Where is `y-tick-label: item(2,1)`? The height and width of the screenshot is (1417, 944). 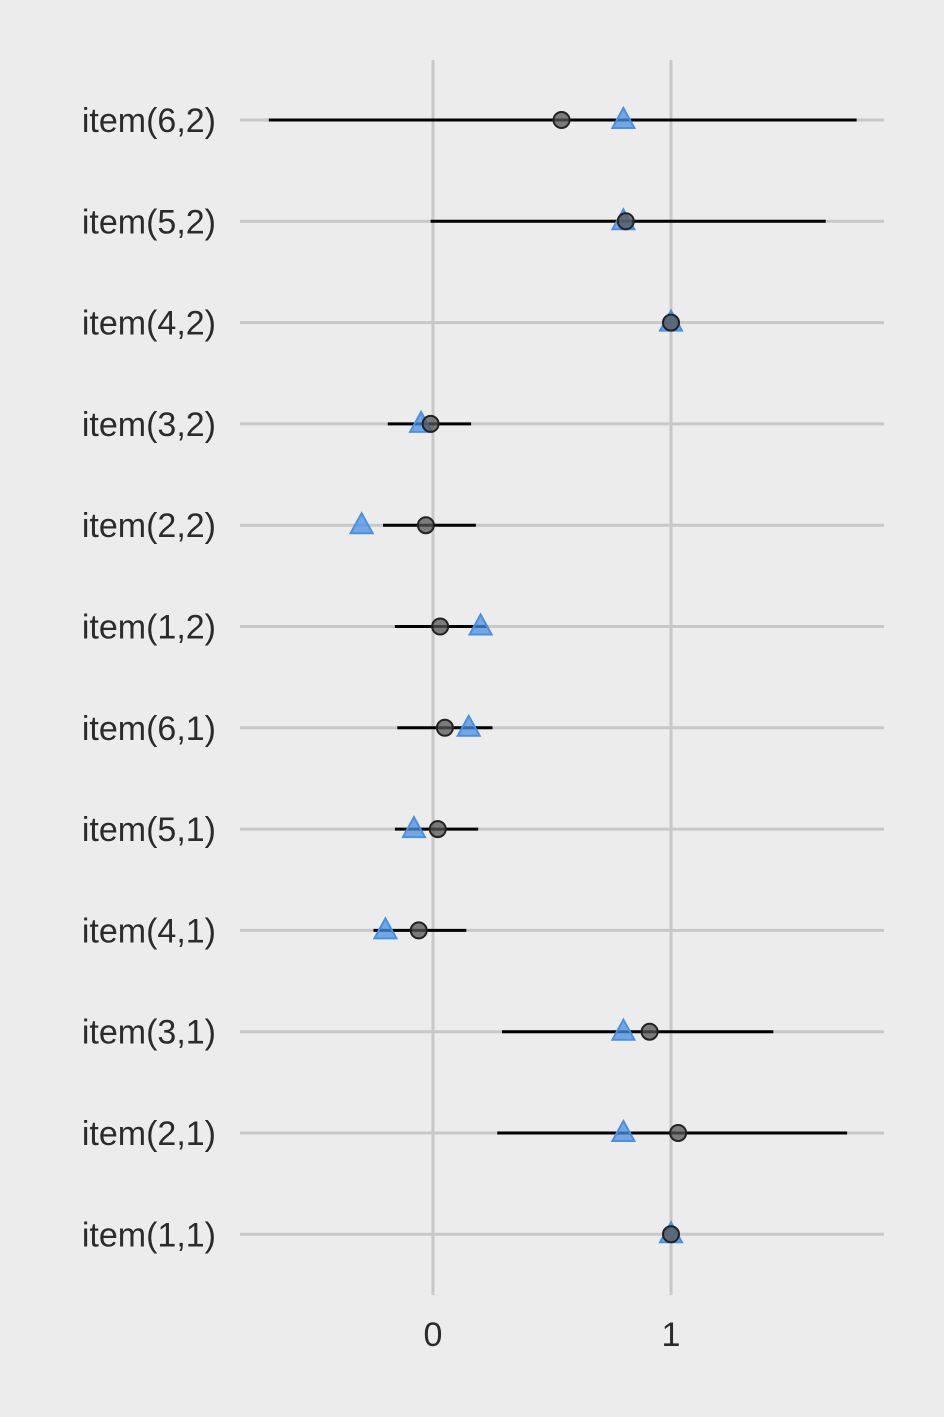 y-tick-label: item(2,1) is located at coordinates (149, 1134).